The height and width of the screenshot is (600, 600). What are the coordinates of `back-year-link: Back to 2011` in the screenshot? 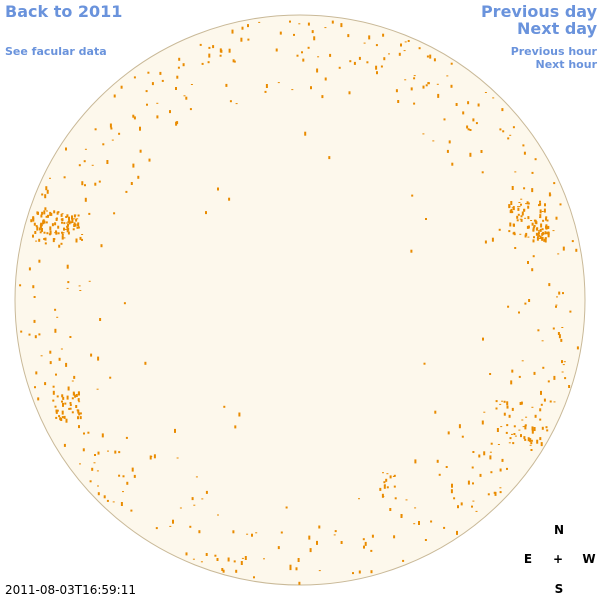 It's located at (64, 11).